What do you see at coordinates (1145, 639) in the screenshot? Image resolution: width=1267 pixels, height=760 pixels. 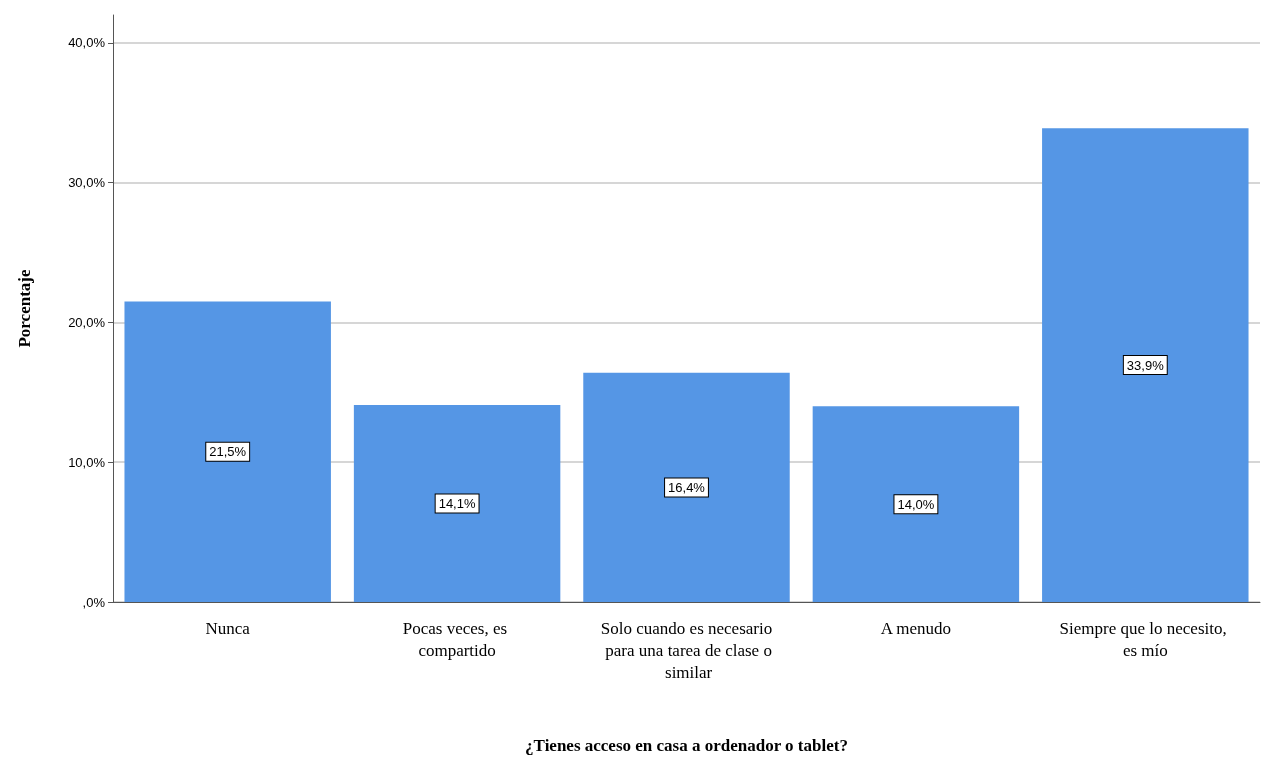 I see `x-tick-label: Siempre que lo necesito, es mío` at bounding box center [1145, 639].